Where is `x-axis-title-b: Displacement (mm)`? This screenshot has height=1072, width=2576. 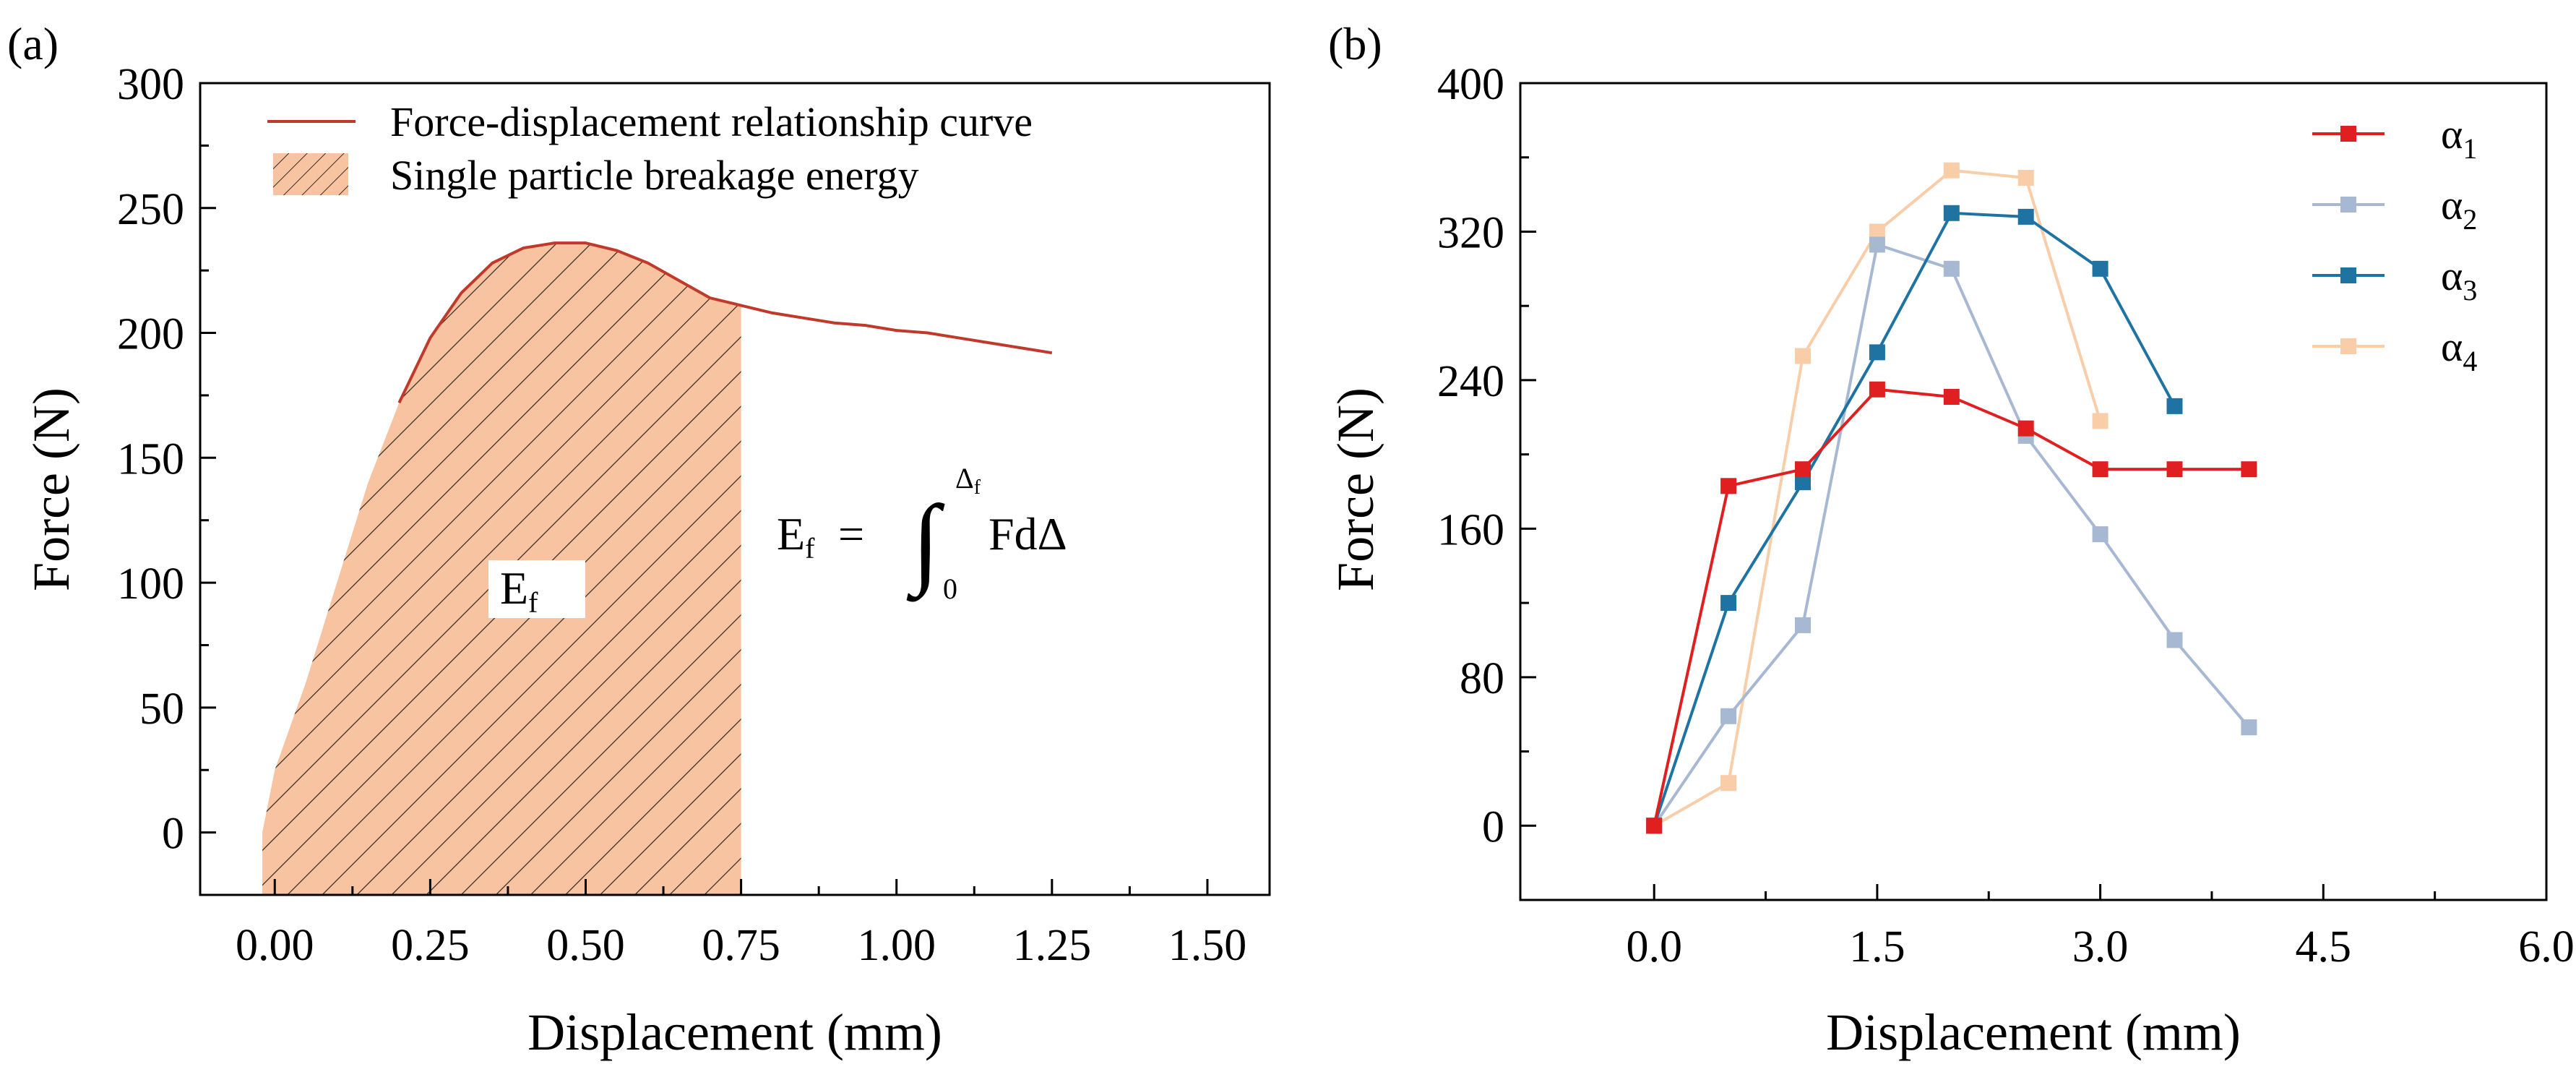
x-axis-title-b: Displacement (mm) is located at coordinates (2033, 1032).